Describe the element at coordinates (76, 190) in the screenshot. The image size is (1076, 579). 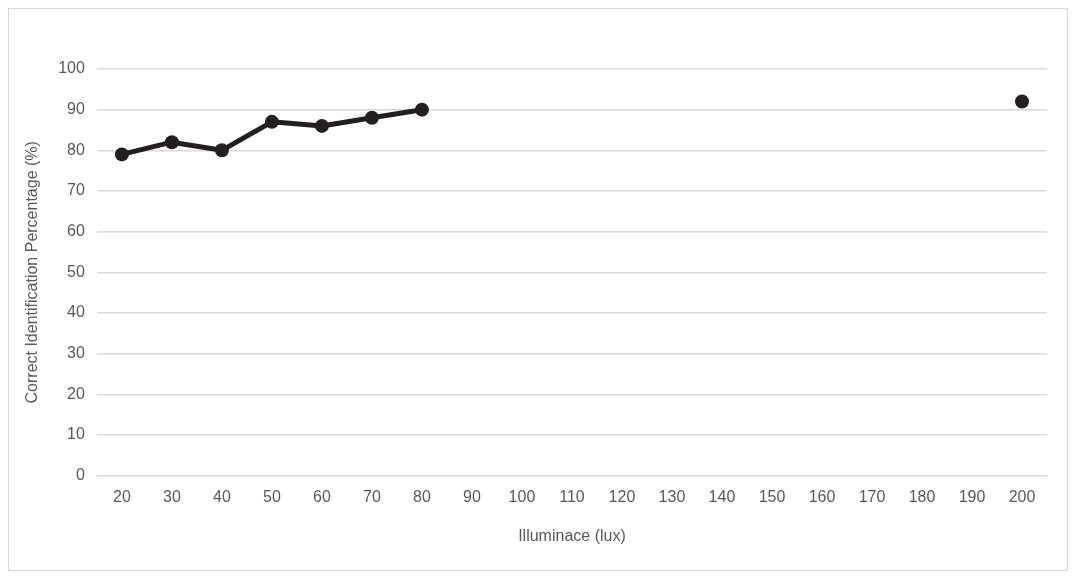
I see `y-tick-label: 70` at that location.